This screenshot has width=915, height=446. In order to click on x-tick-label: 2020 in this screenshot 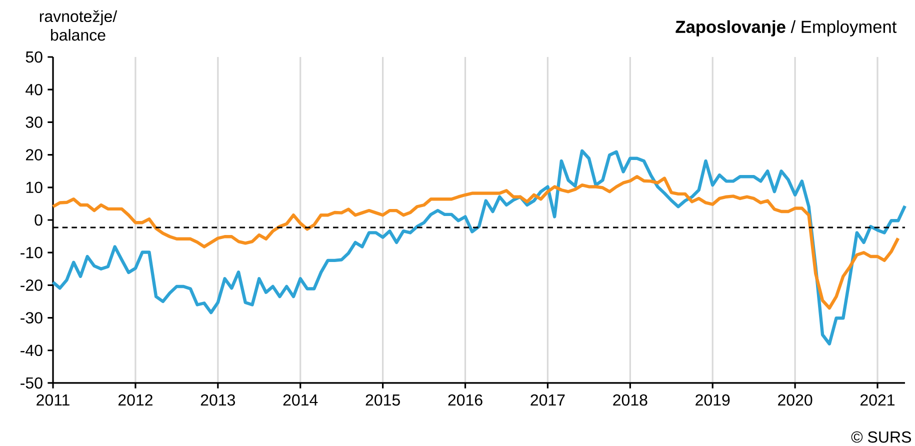, I will do `click(795, 400)`.